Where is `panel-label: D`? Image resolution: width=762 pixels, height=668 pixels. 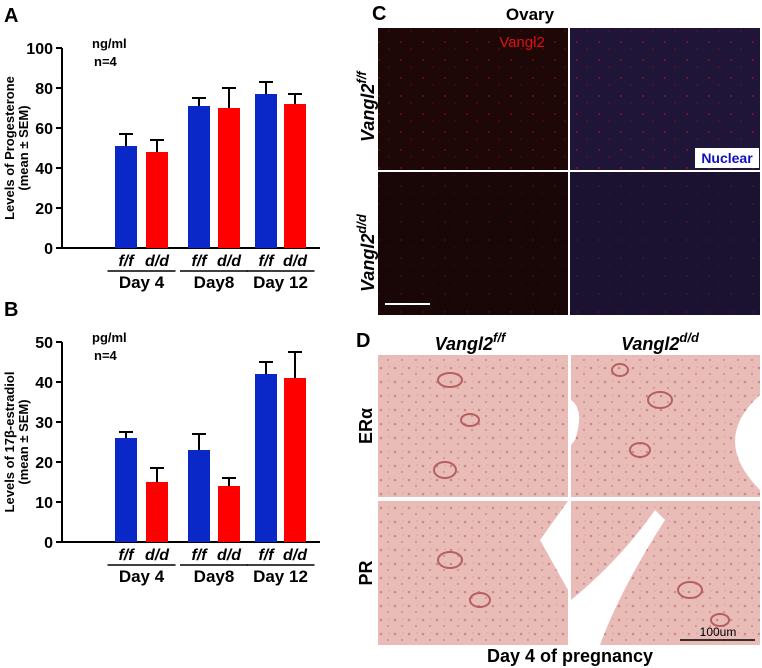
panel-label: D is located at coordinates (363, 341).